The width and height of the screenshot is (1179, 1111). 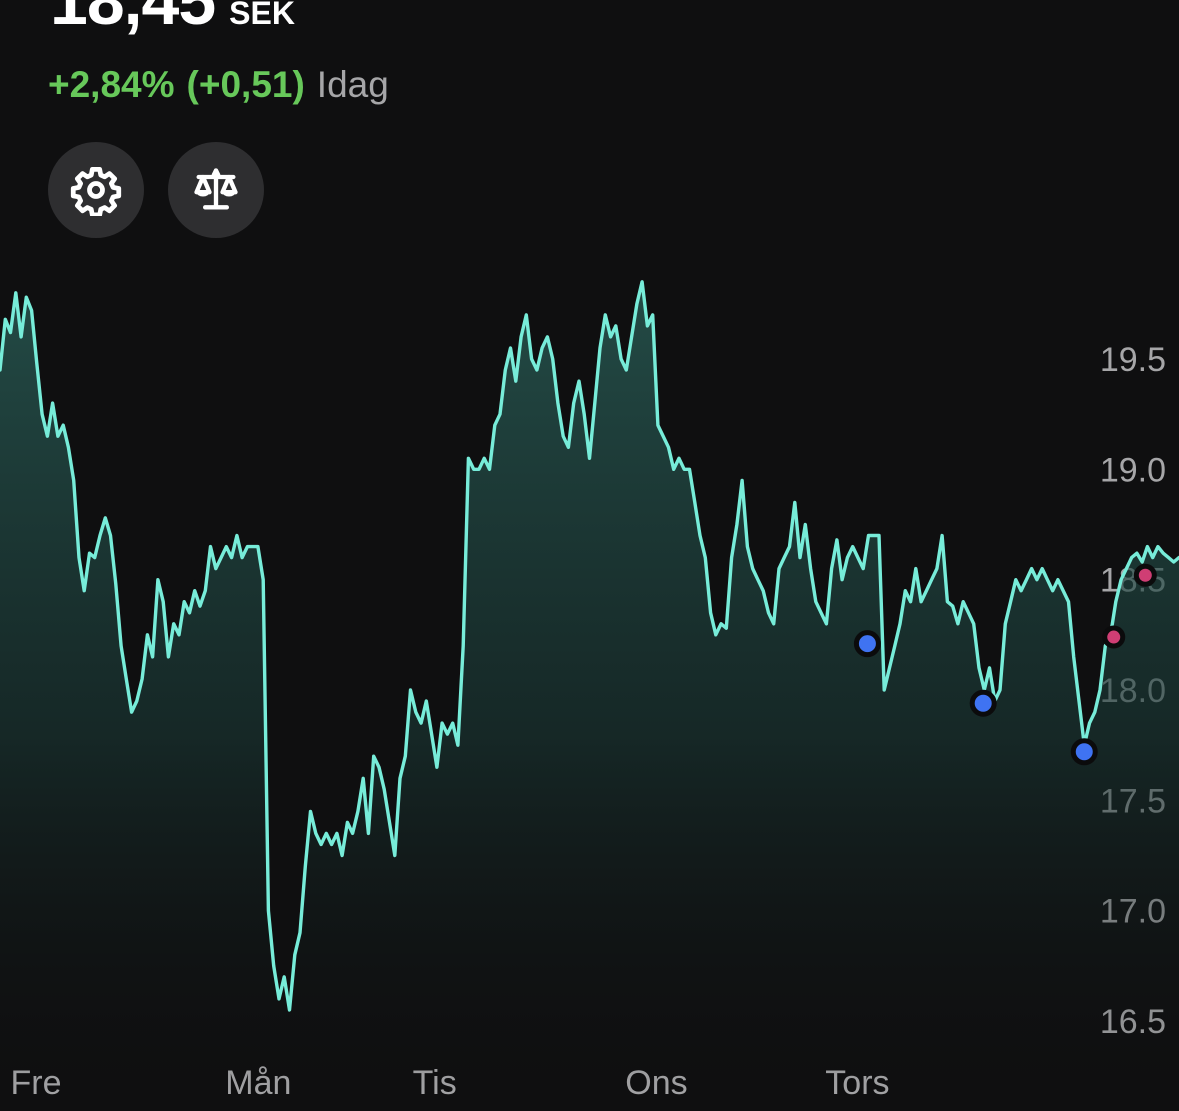 I want to click on compare-button, so click(x=216, y=190).